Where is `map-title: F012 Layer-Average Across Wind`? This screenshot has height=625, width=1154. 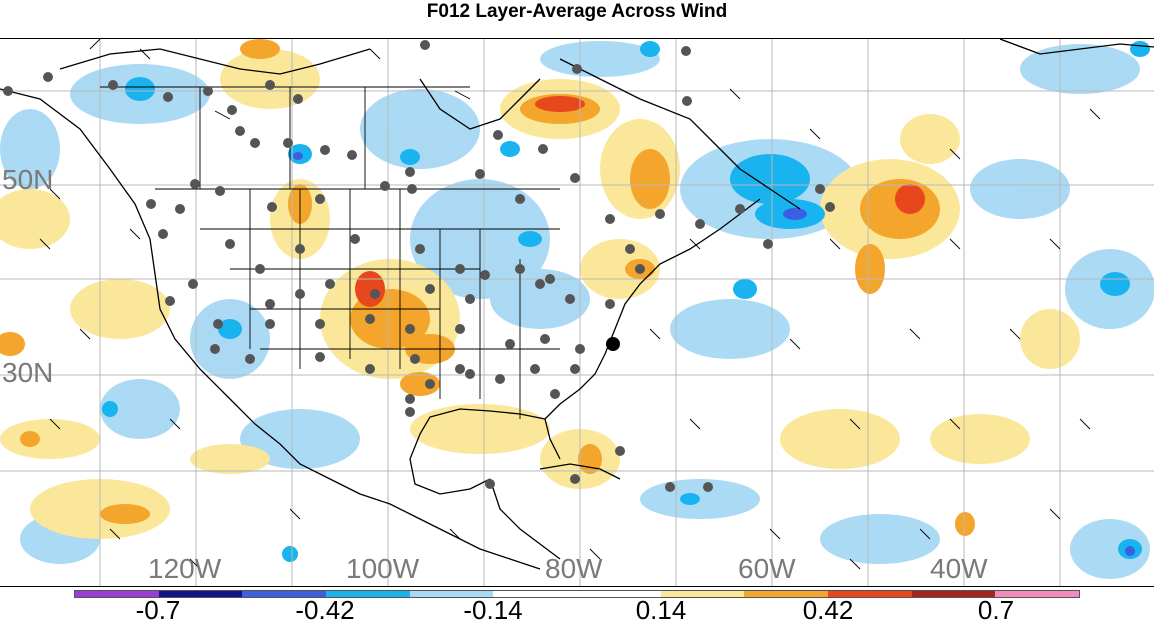 map-title: F012 Layer-Average Across Wind is located at coordinates (577, 11).